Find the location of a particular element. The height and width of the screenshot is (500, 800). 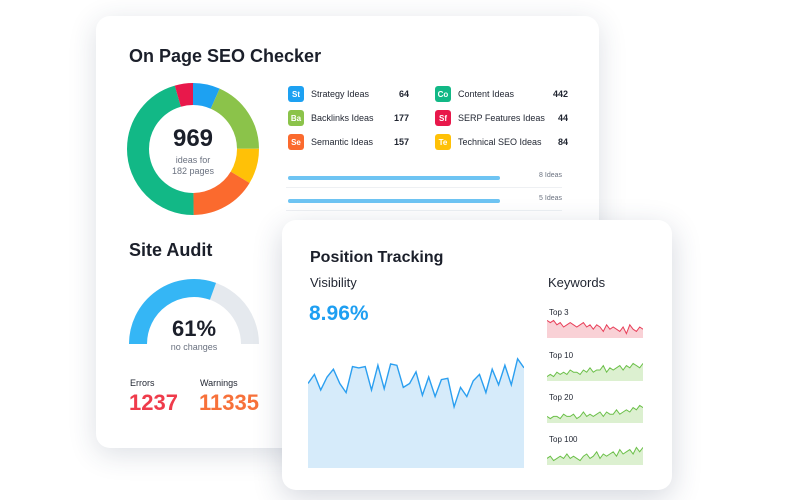

warnings-label: Warnings is located at coordinates (219, 383).